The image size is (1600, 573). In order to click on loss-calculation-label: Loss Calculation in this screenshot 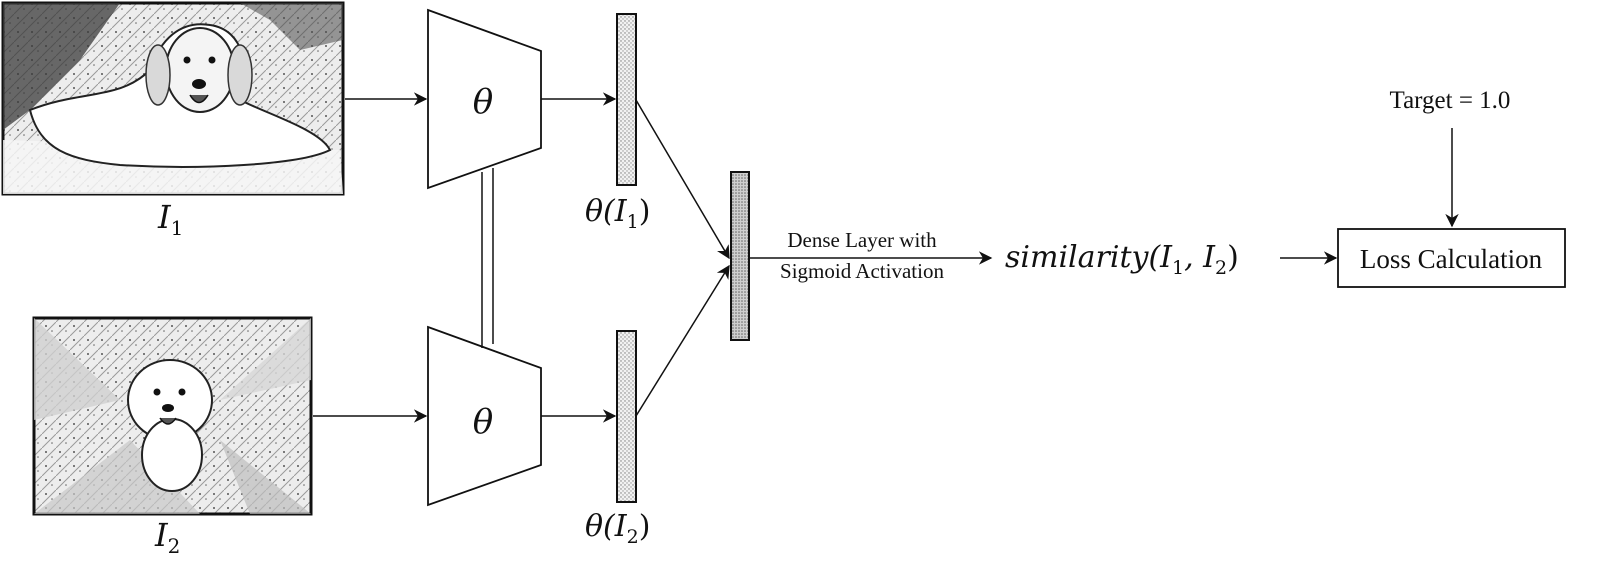, I will do `click(1451, 259)`.